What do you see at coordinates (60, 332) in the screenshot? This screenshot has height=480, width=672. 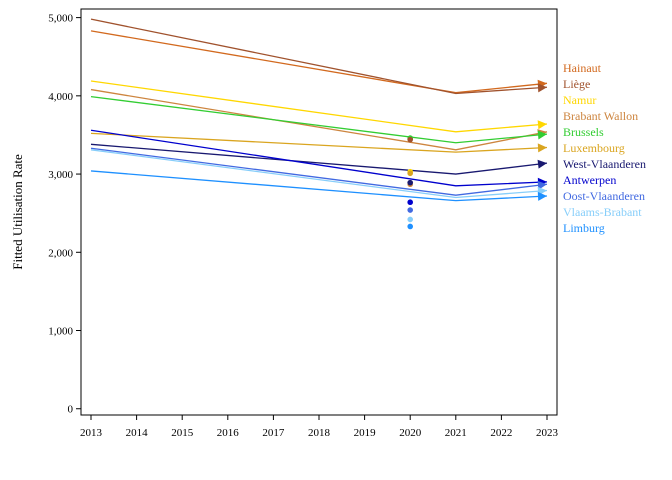 I see `y-tick-label: 1,000` at bounding box center [60, 332].